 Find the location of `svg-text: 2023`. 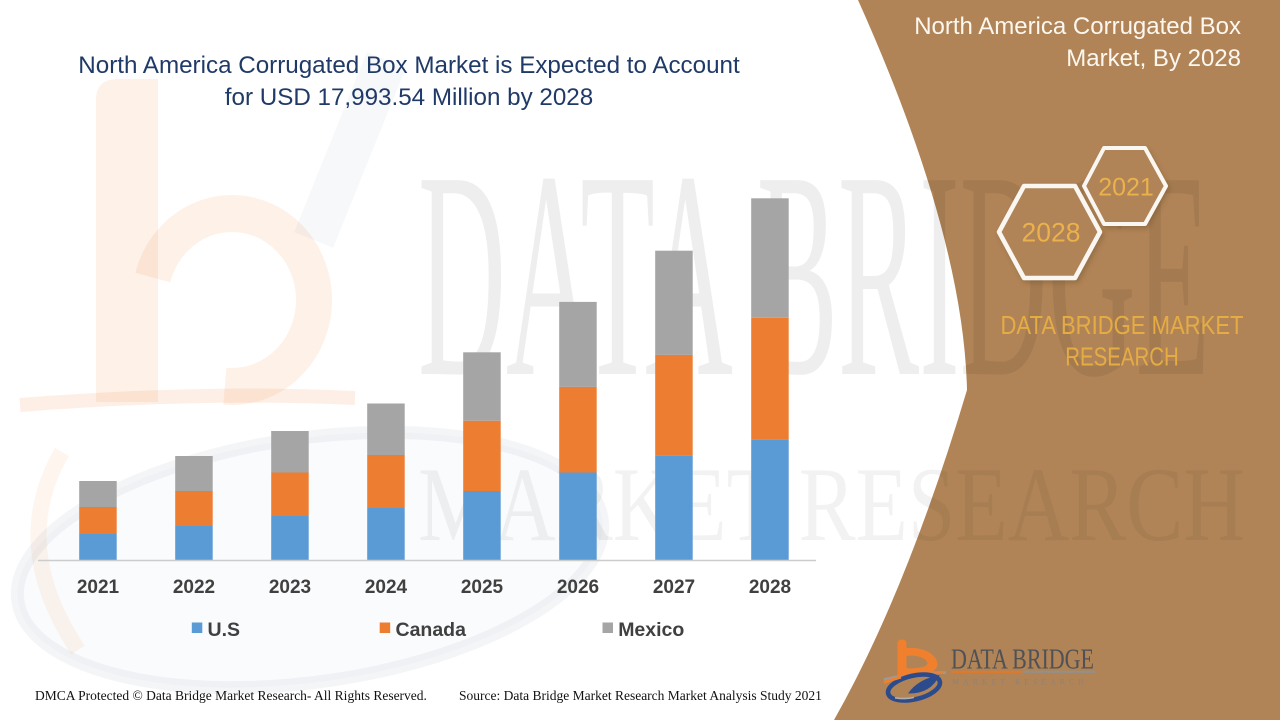

svg-text: 2023 is located at coordinates (290, 587).